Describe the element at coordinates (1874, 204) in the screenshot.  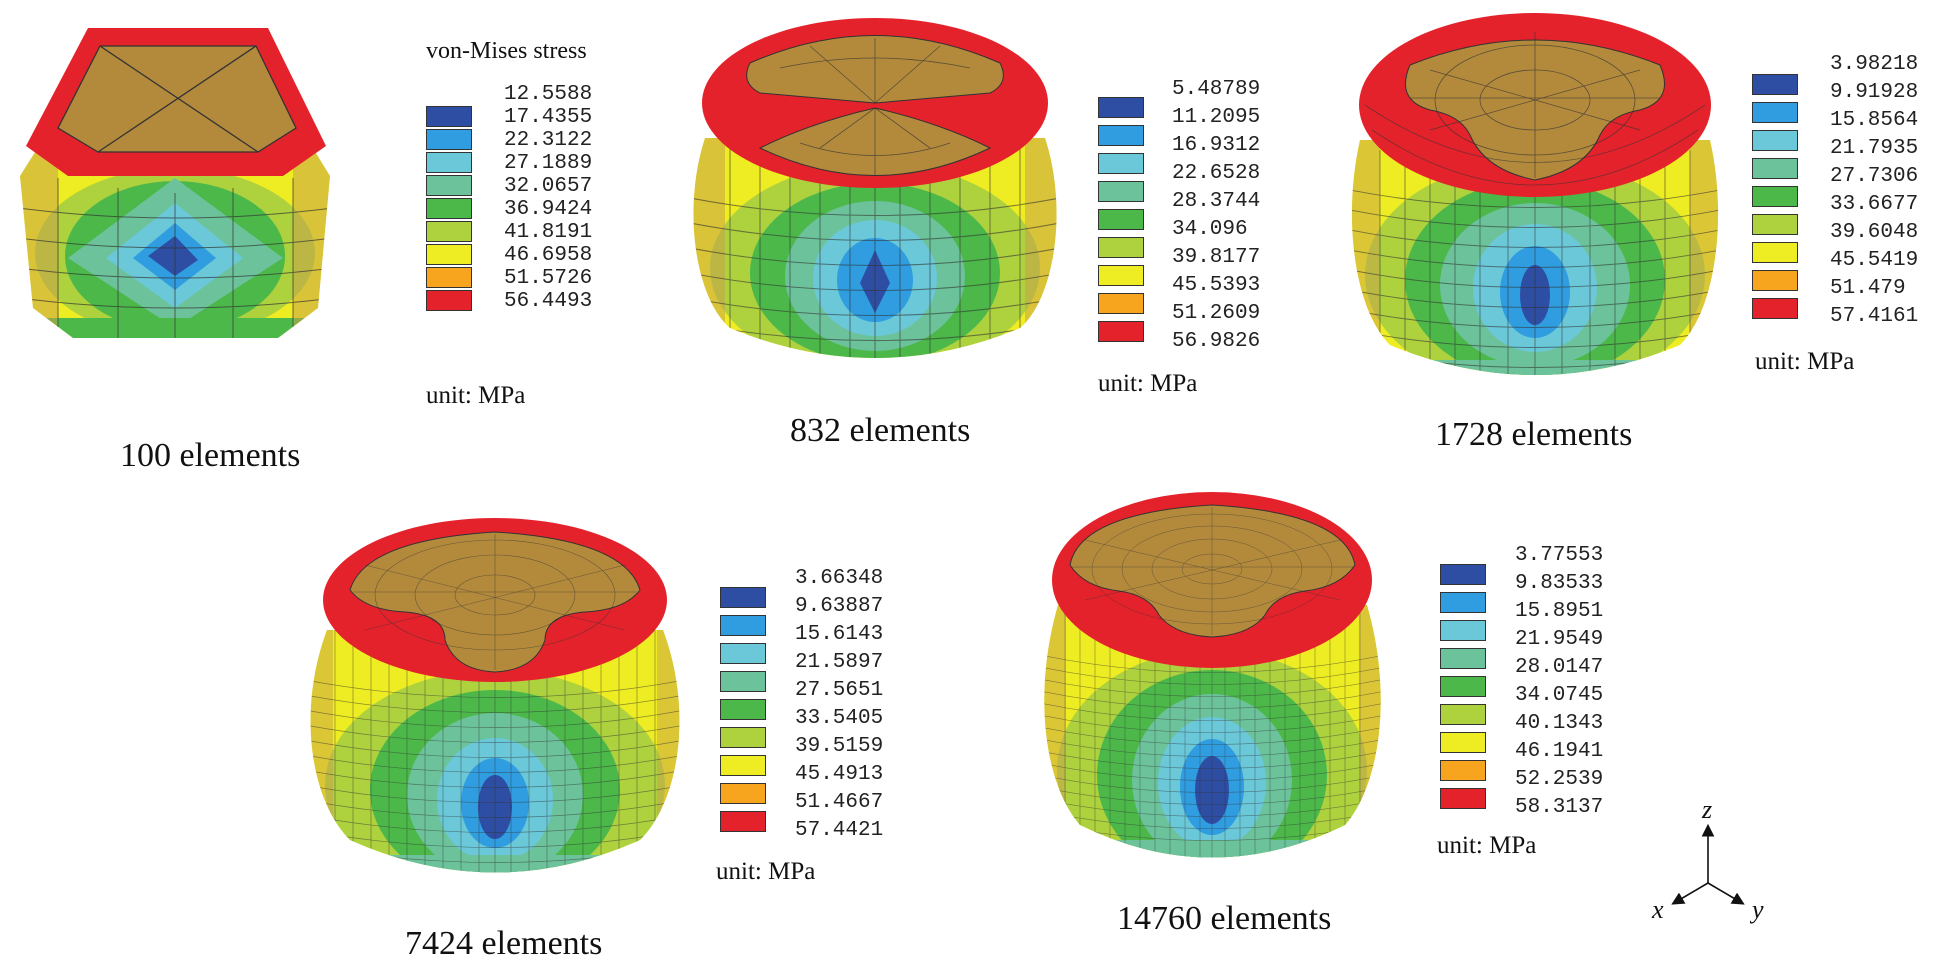
I see `legend-value: 33.6677` at that location.